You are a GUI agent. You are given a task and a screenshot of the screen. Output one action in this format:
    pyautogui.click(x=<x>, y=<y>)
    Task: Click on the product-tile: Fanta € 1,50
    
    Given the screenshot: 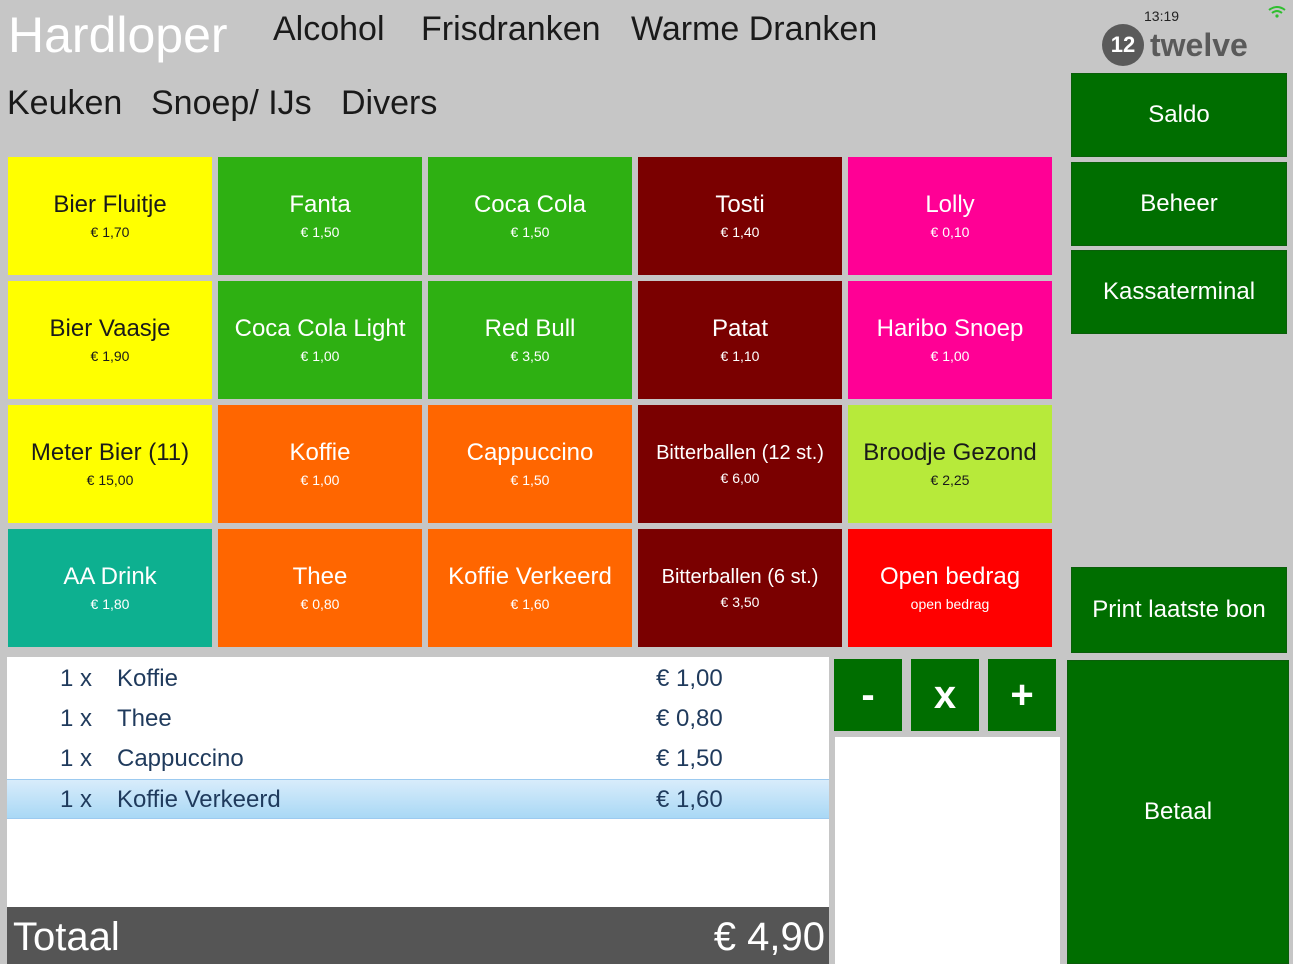 What is the action you would take?
    pyautogui.click(x=320, y=216)
    